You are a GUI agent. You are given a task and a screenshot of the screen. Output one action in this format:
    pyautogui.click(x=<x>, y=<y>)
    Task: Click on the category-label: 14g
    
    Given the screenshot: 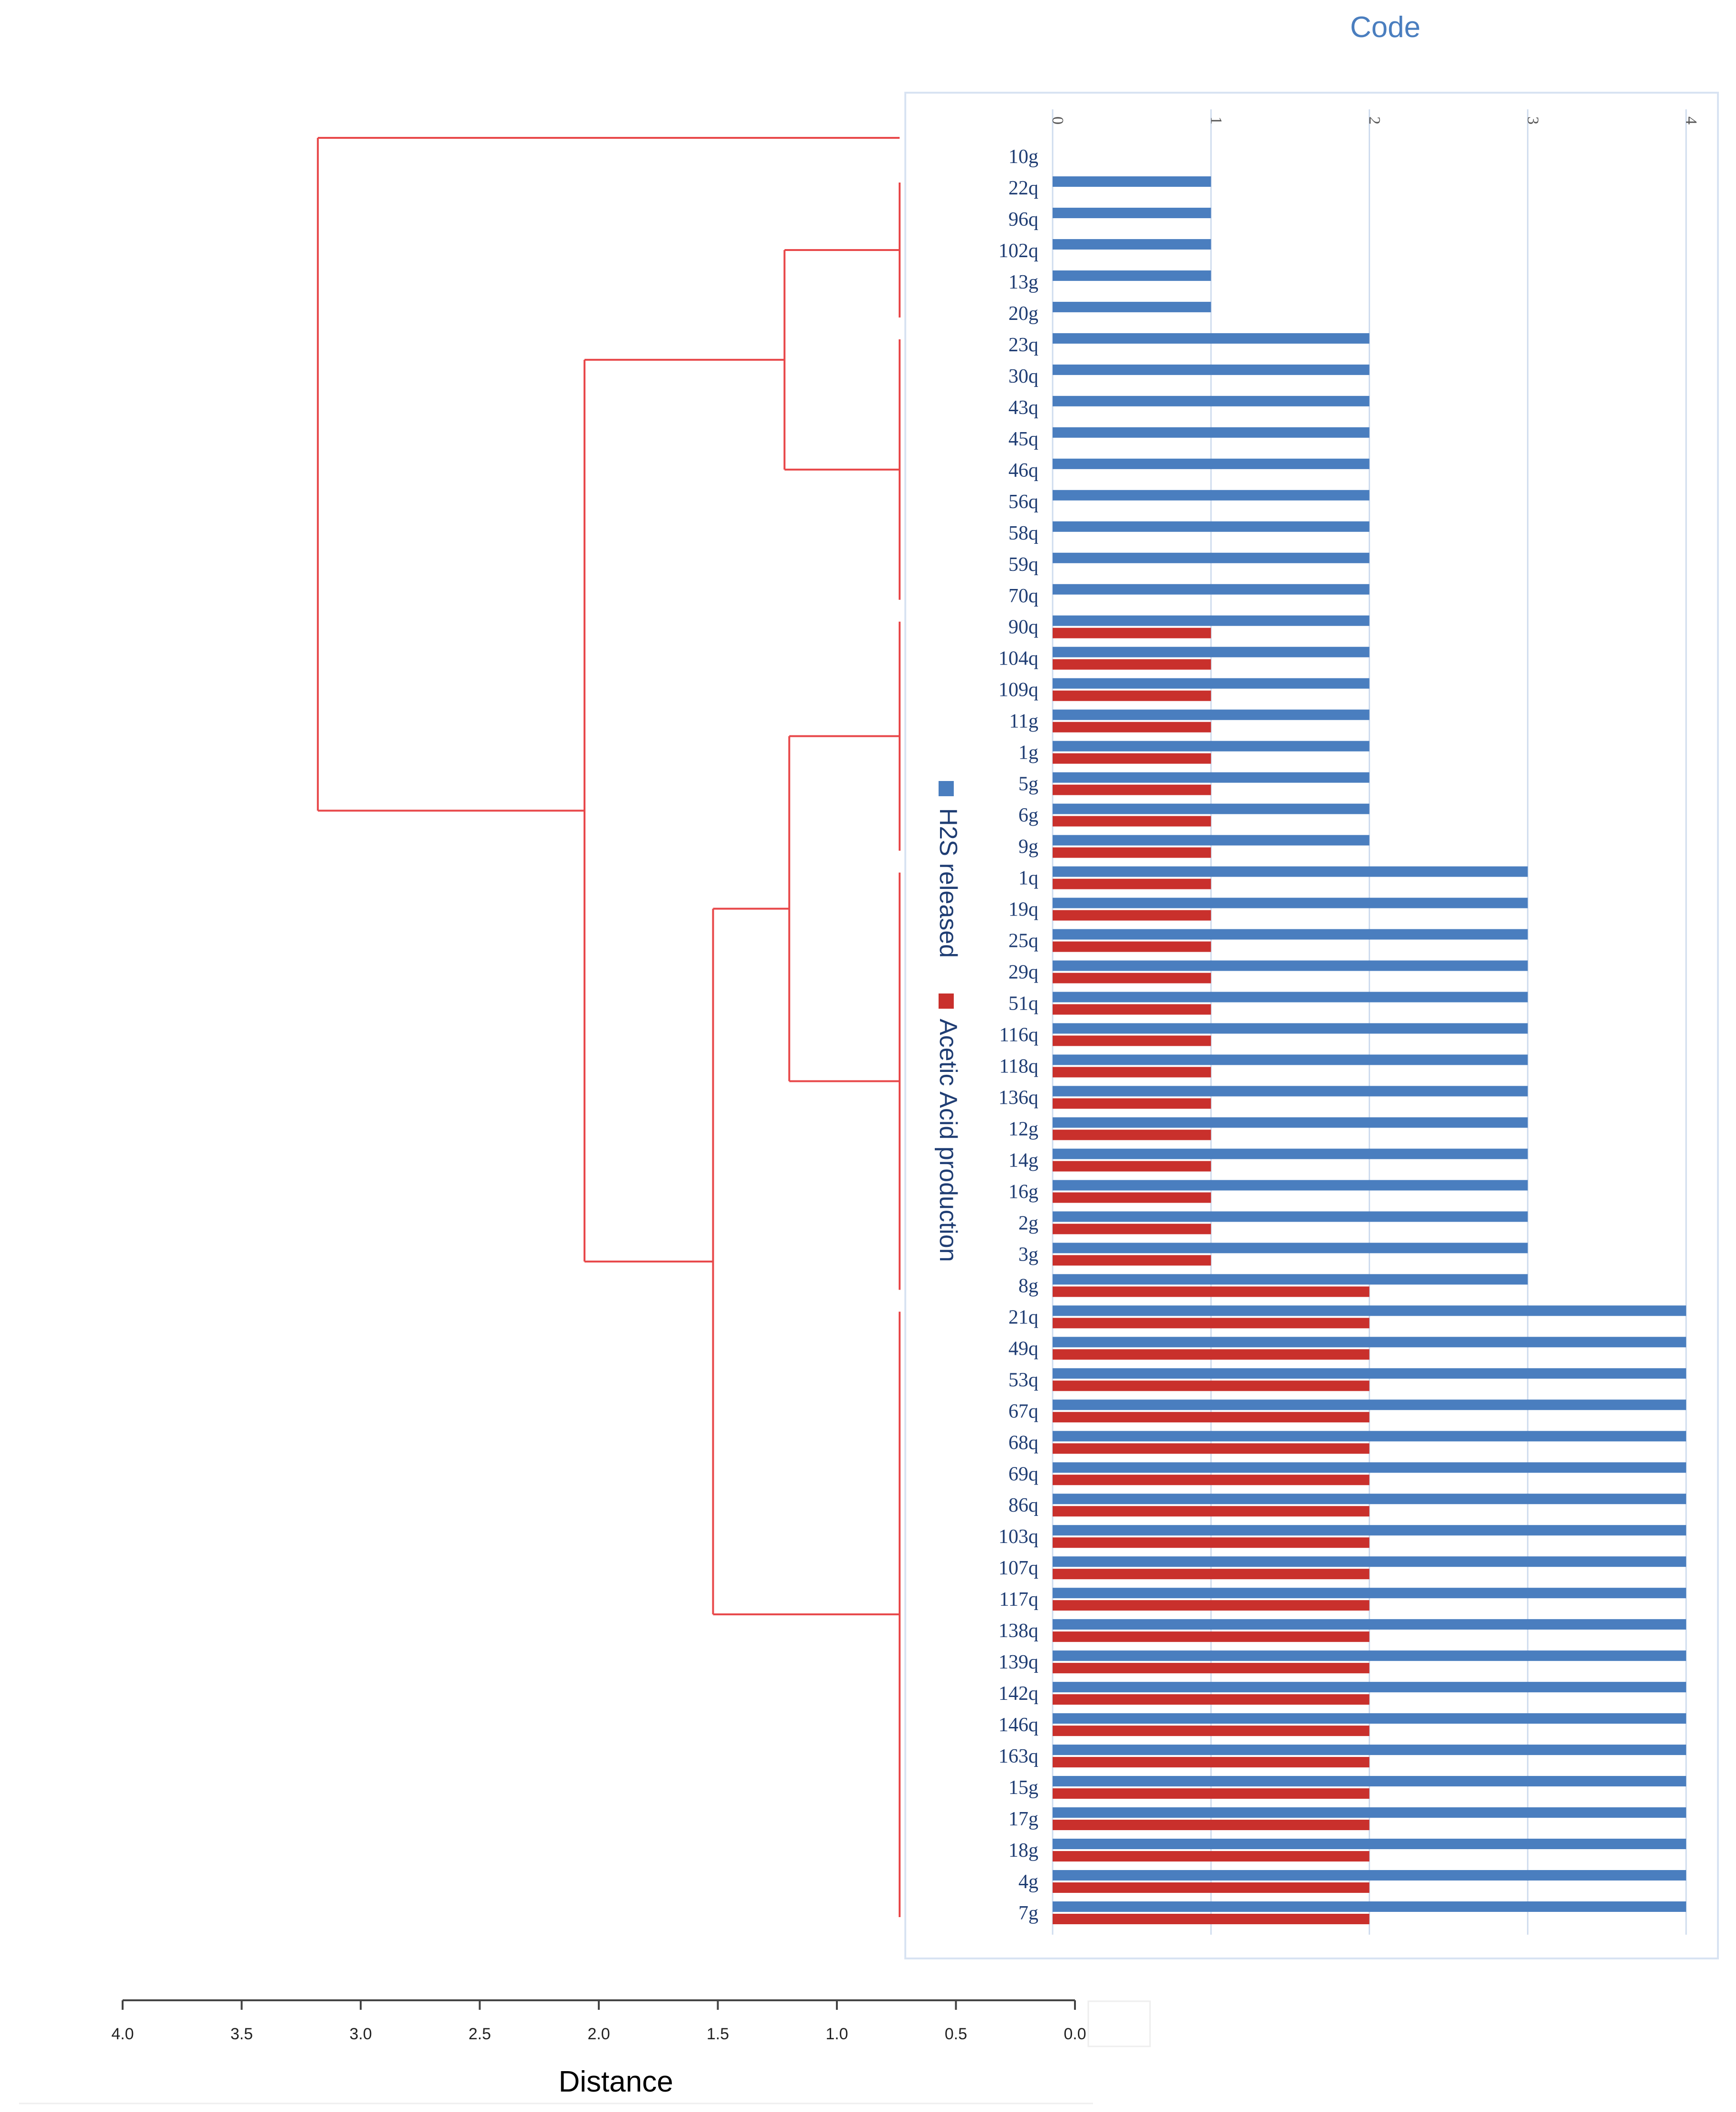 What is the action you would take?
    pyautogui.click(x=1023, y=1160)
    